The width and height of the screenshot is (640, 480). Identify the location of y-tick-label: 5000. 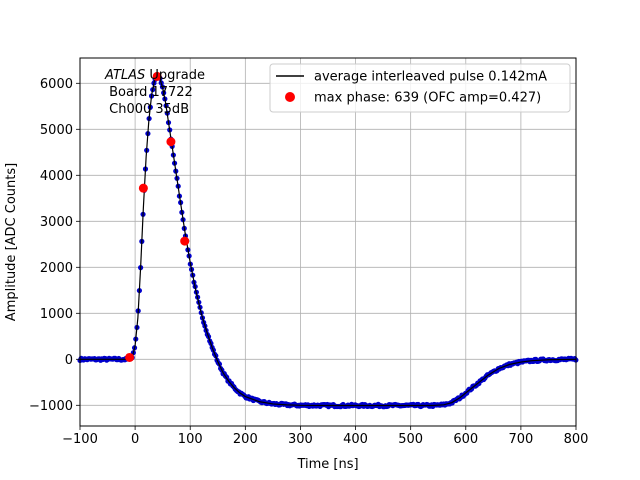
(56, 130).